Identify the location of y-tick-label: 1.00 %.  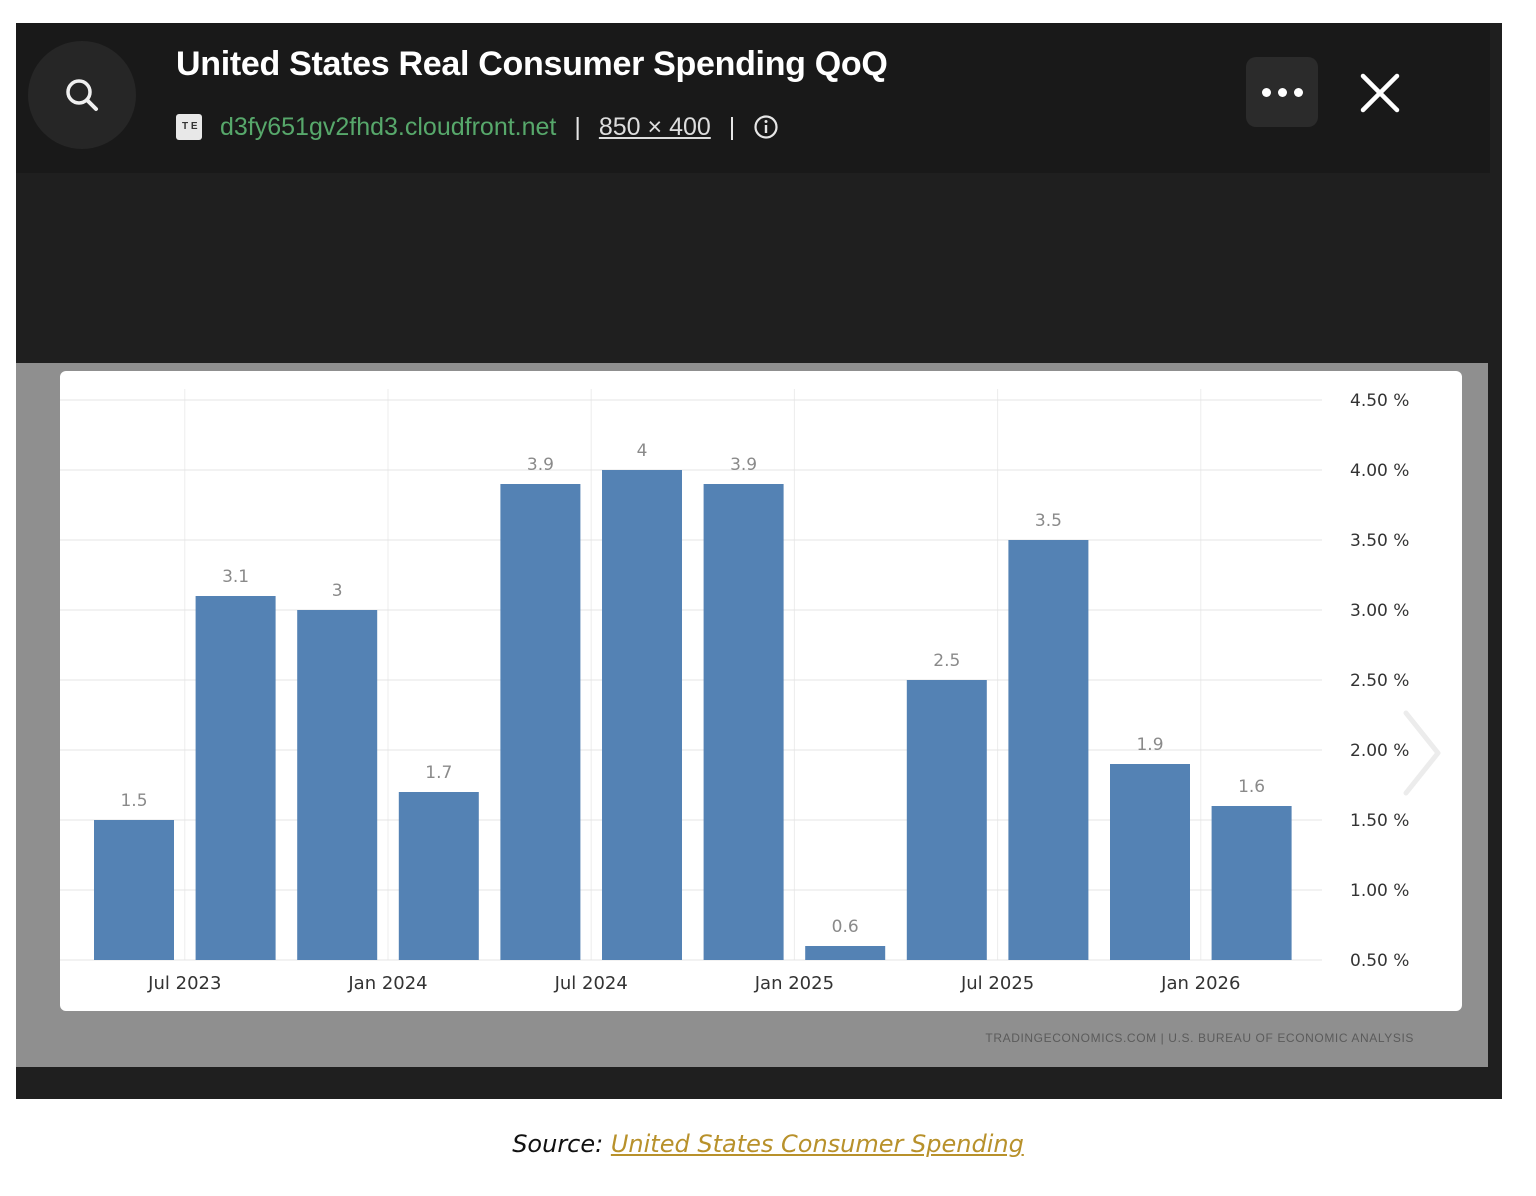
(1379, 891).